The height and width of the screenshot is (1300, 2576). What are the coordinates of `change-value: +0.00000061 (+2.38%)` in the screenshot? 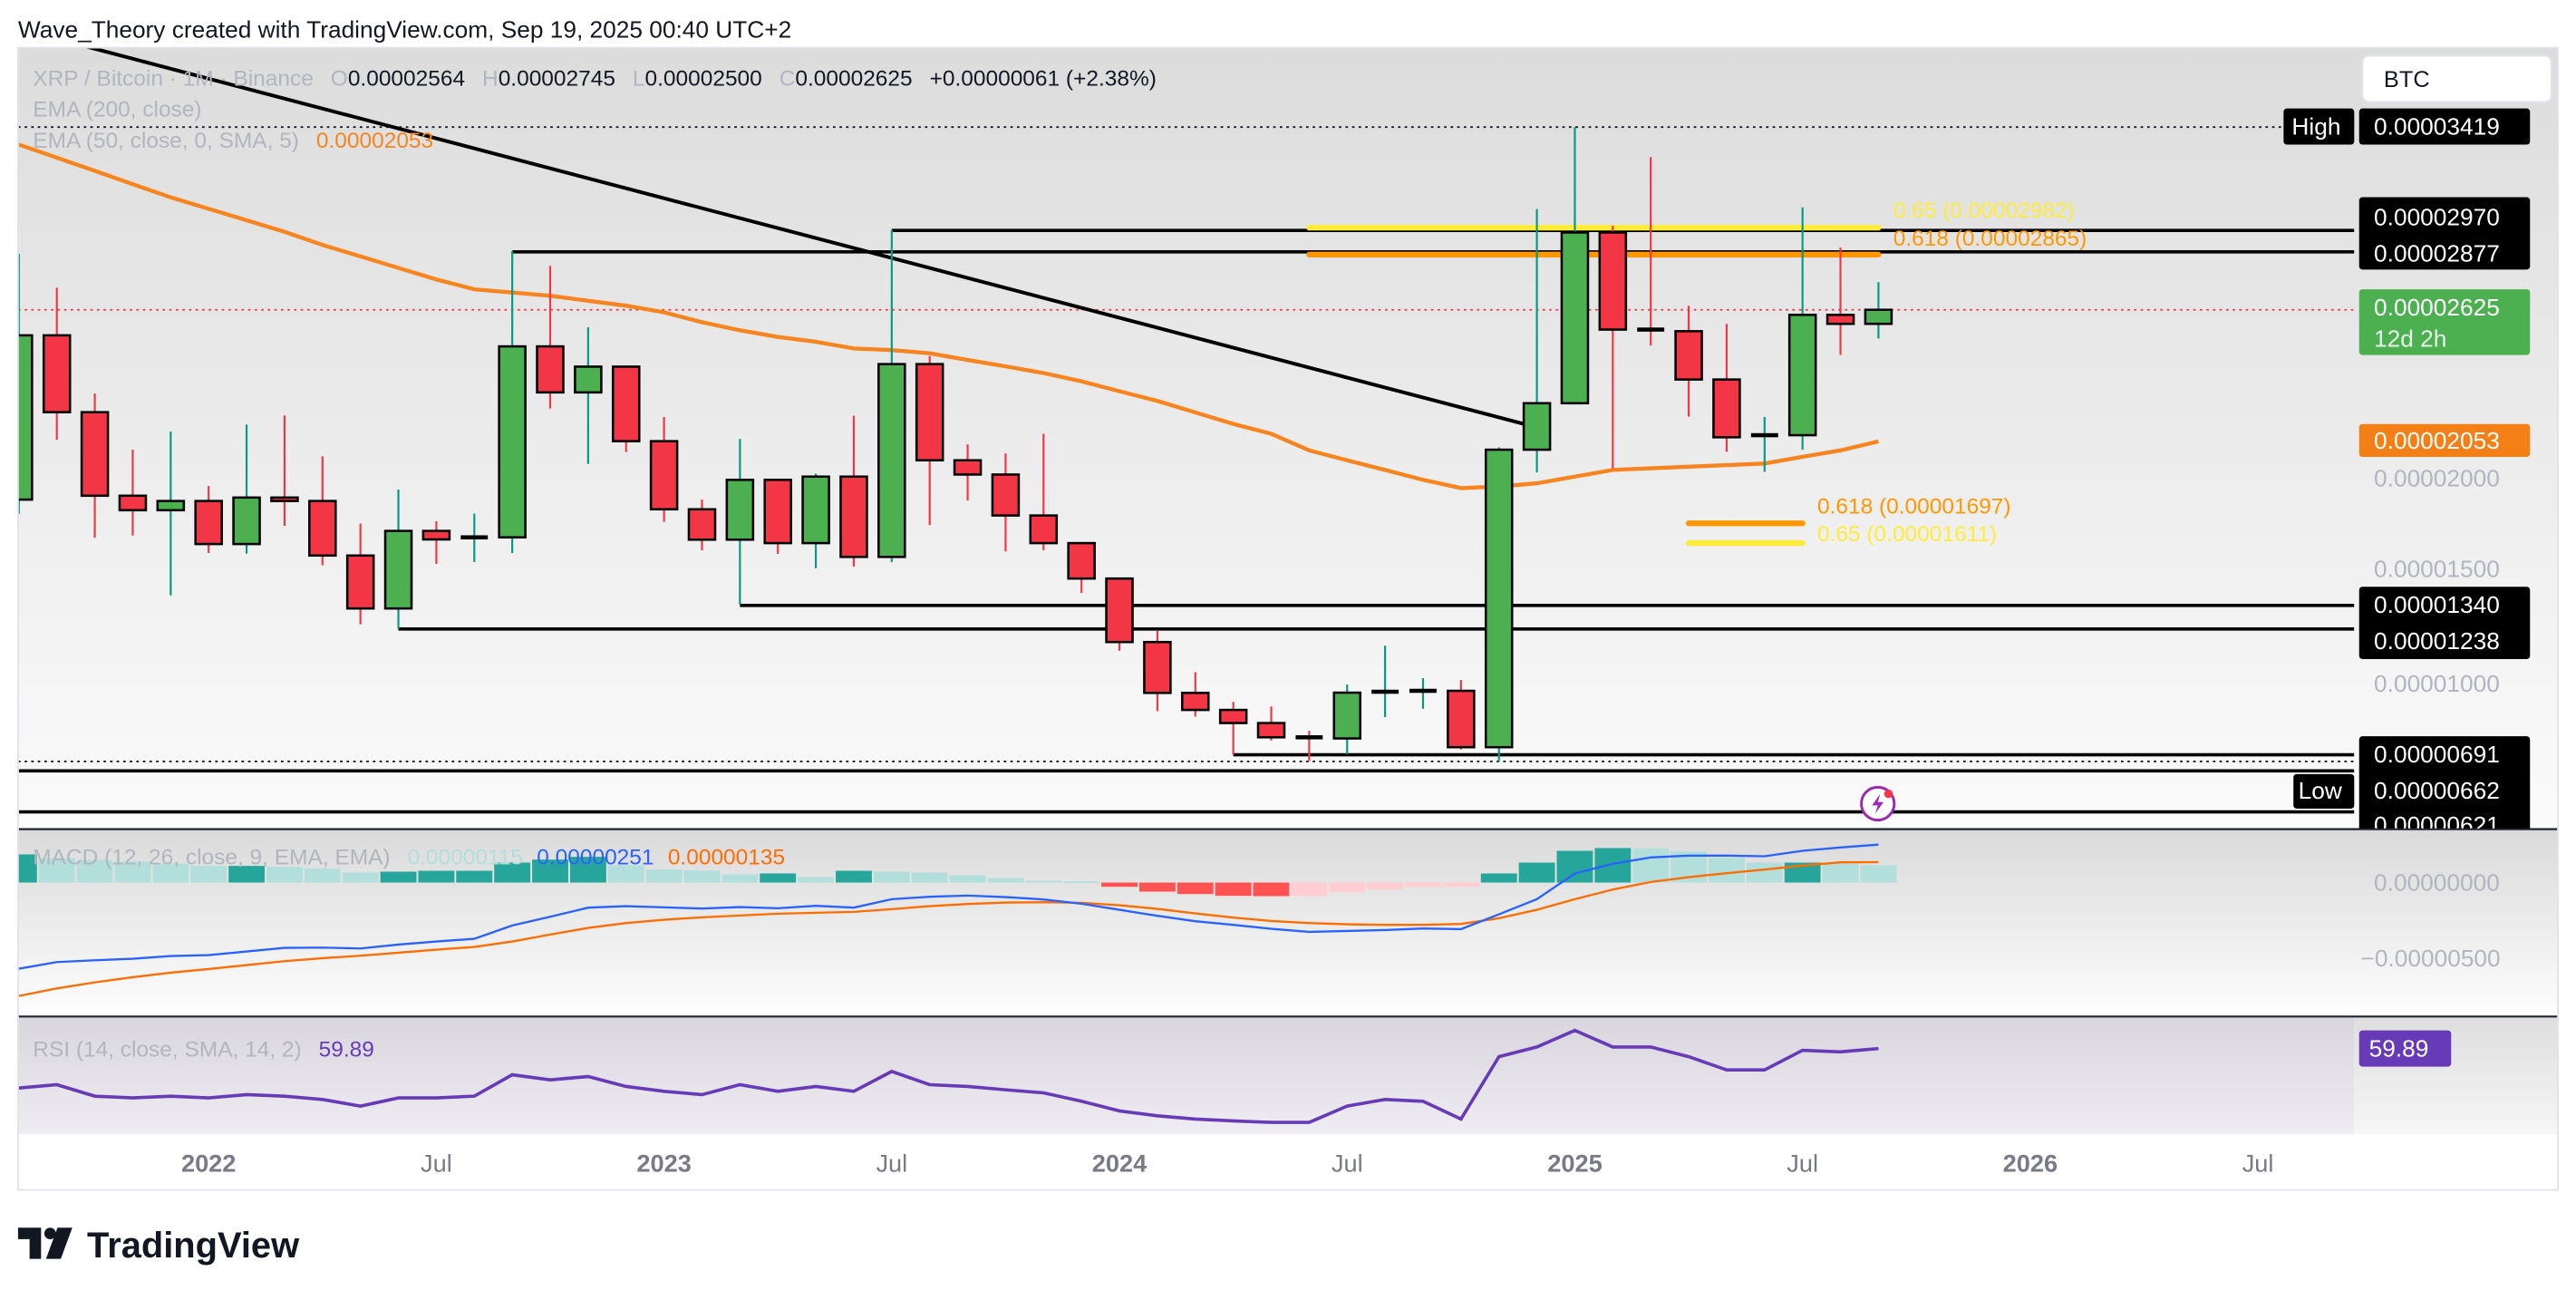 It's located at (1043, 78).